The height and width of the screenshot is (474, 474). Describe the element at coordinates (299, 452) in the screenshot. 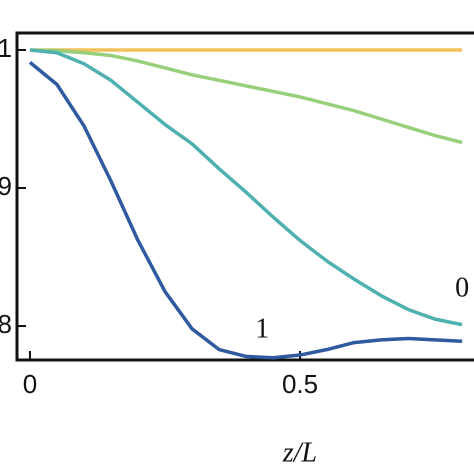

I see `x-axis-label: z/L` at that location.